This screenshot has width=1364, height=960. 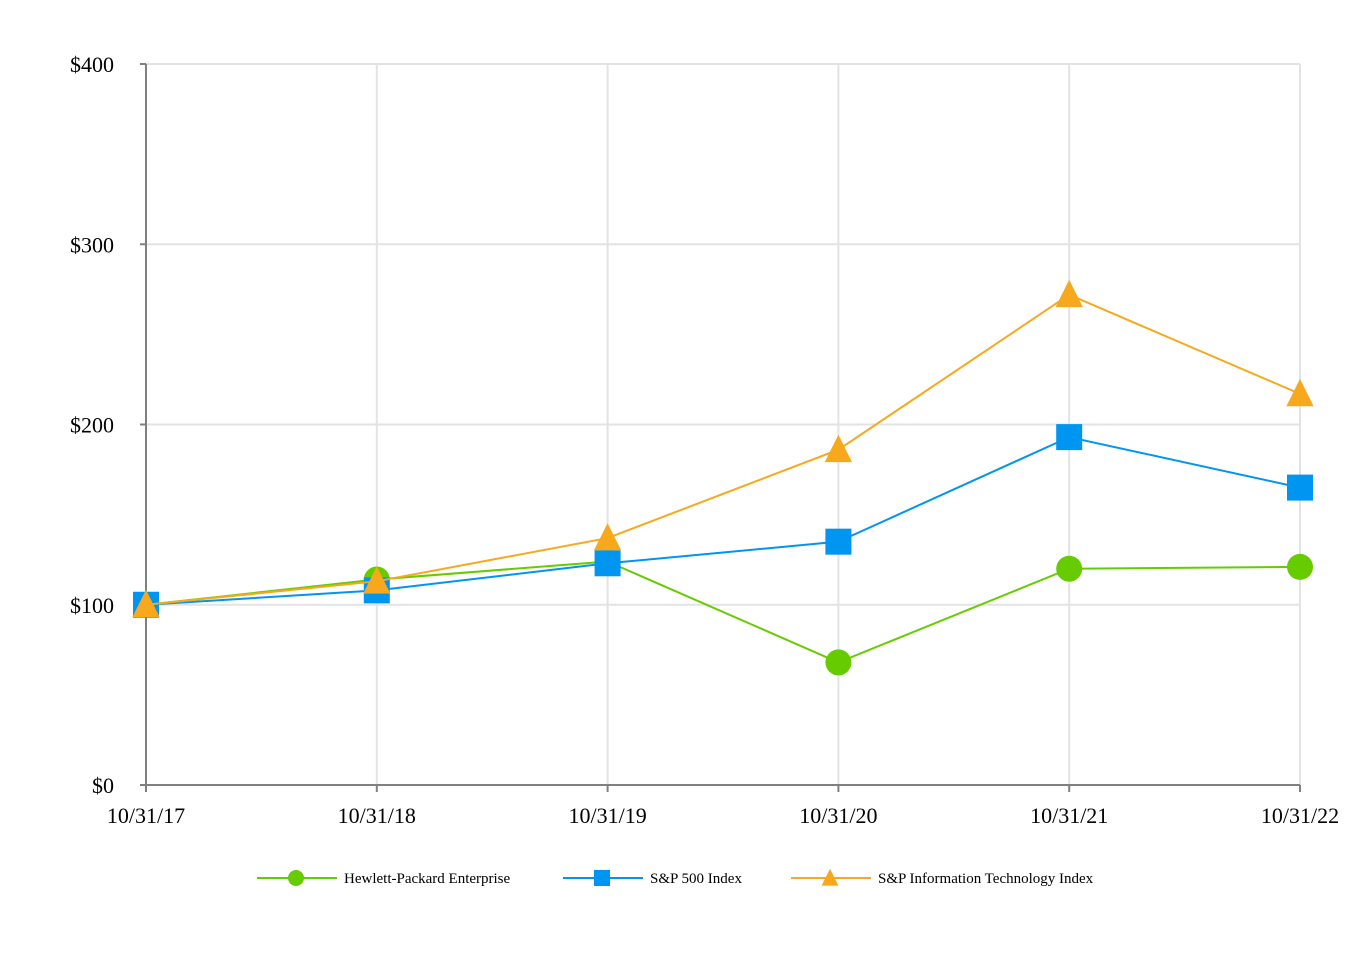 What do you see at coordinates (986, 879) in the screenshot?
I see `legend-label: S&P Information Technology Index` at bounding box center [986, 879].